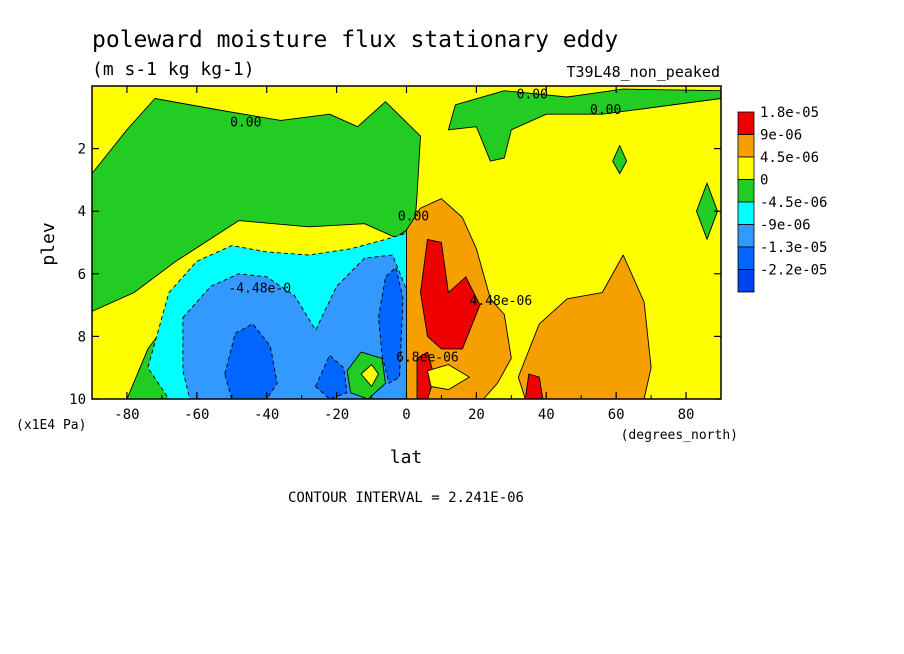 The height and width of the screenshot is (654, 904). What do you see at coordinates (259, 289) in the screenshot?
I see `contour-label: -4.48e-0` at bounding box center [259, 289].